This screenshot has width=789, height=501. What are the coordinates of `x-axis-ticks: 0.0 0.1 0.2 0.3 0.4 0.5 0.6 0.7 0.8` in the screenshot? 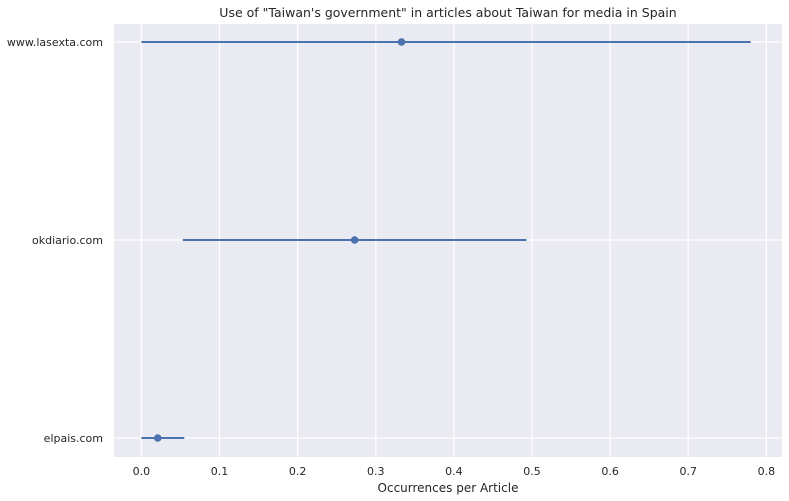 It's located at (454, 471).